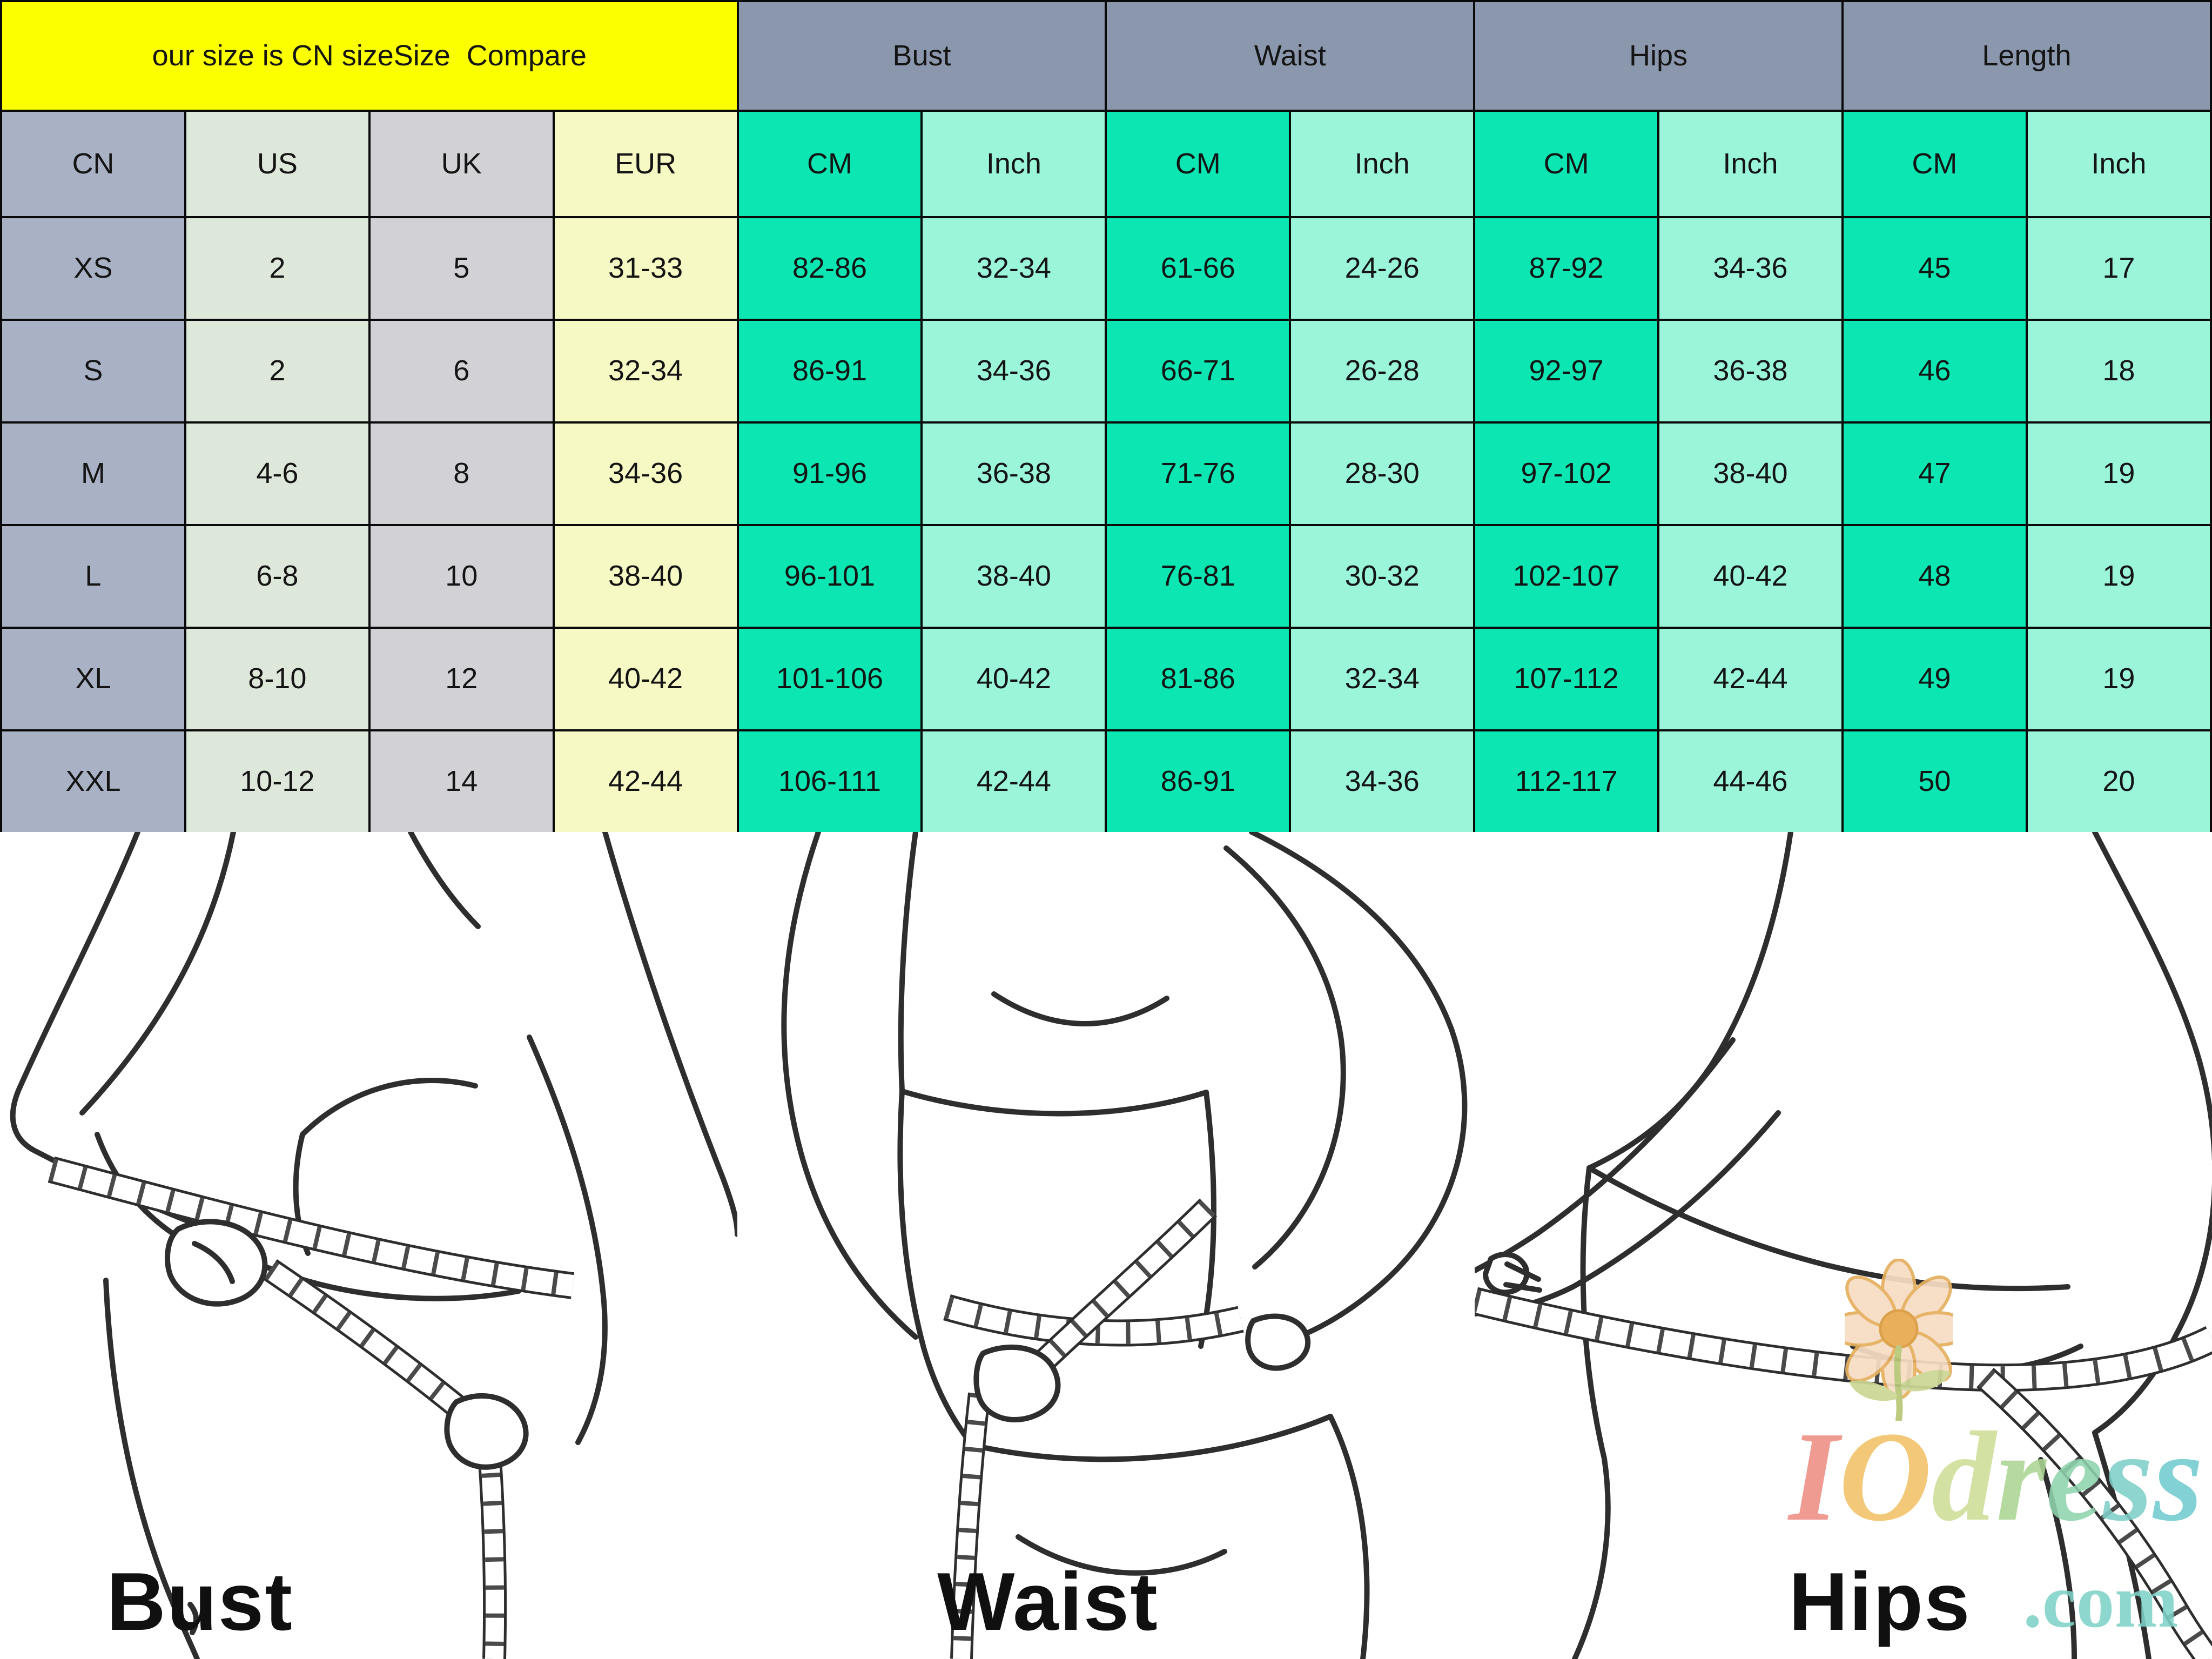 This screenshot has height=1659, width=2212. I want to click on table-cell: 107-112, so click(1566, 679).